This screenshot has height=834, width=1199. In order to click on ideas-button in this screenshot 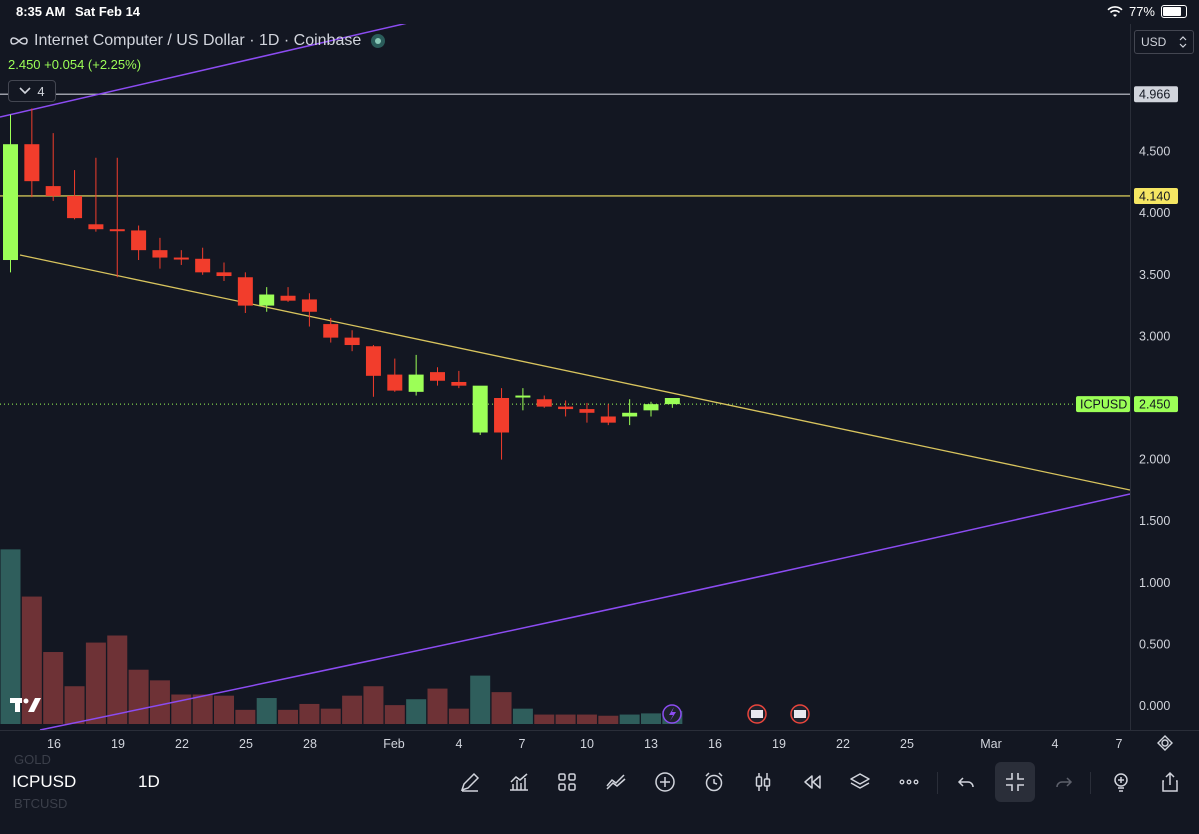, I will do `click(1121, 782)`.